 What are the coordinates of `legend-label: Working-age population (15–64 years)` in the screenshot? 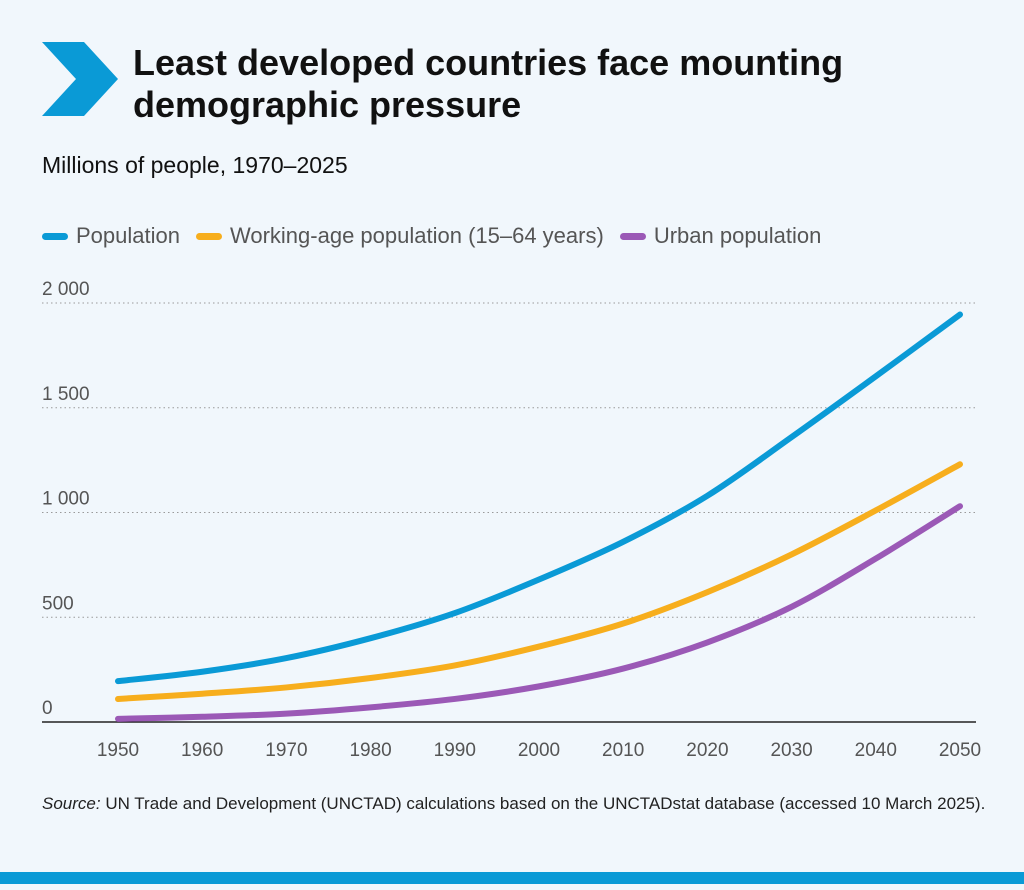 It's located at (416, 235).